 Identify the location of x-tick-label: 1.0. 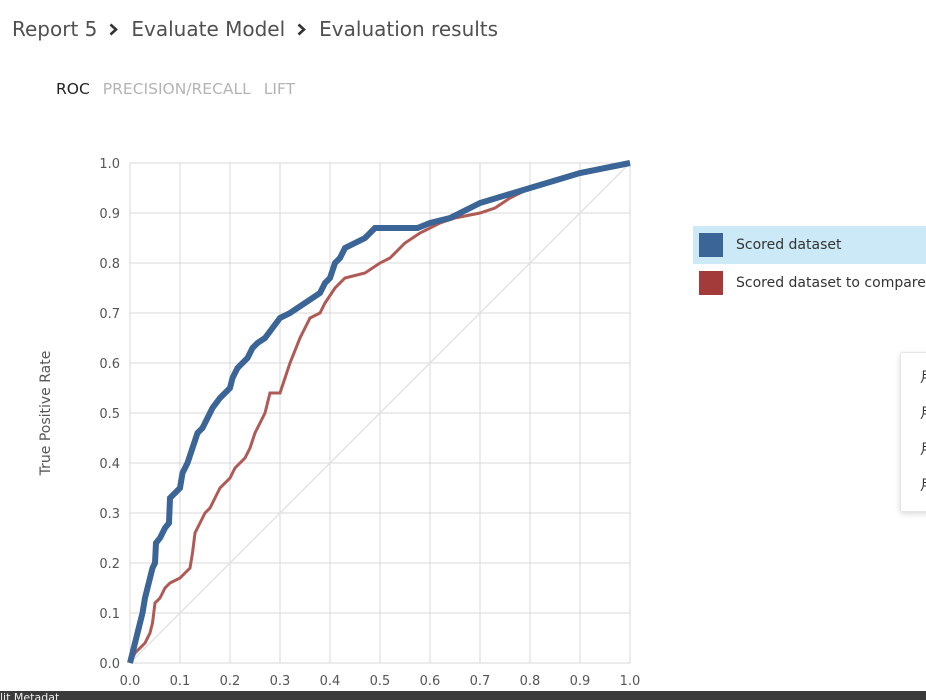
(630, 681).